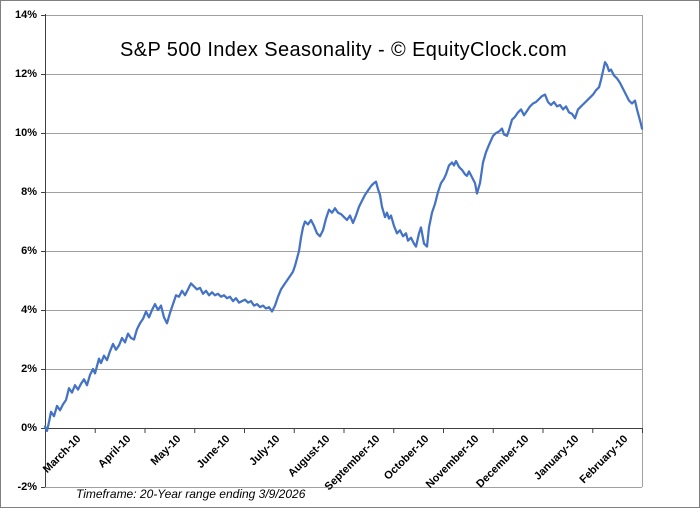 Image resolution: width=700 pixels, height=508 pixels. I want to click on y-tick-label: 12%, so click(25, 74).